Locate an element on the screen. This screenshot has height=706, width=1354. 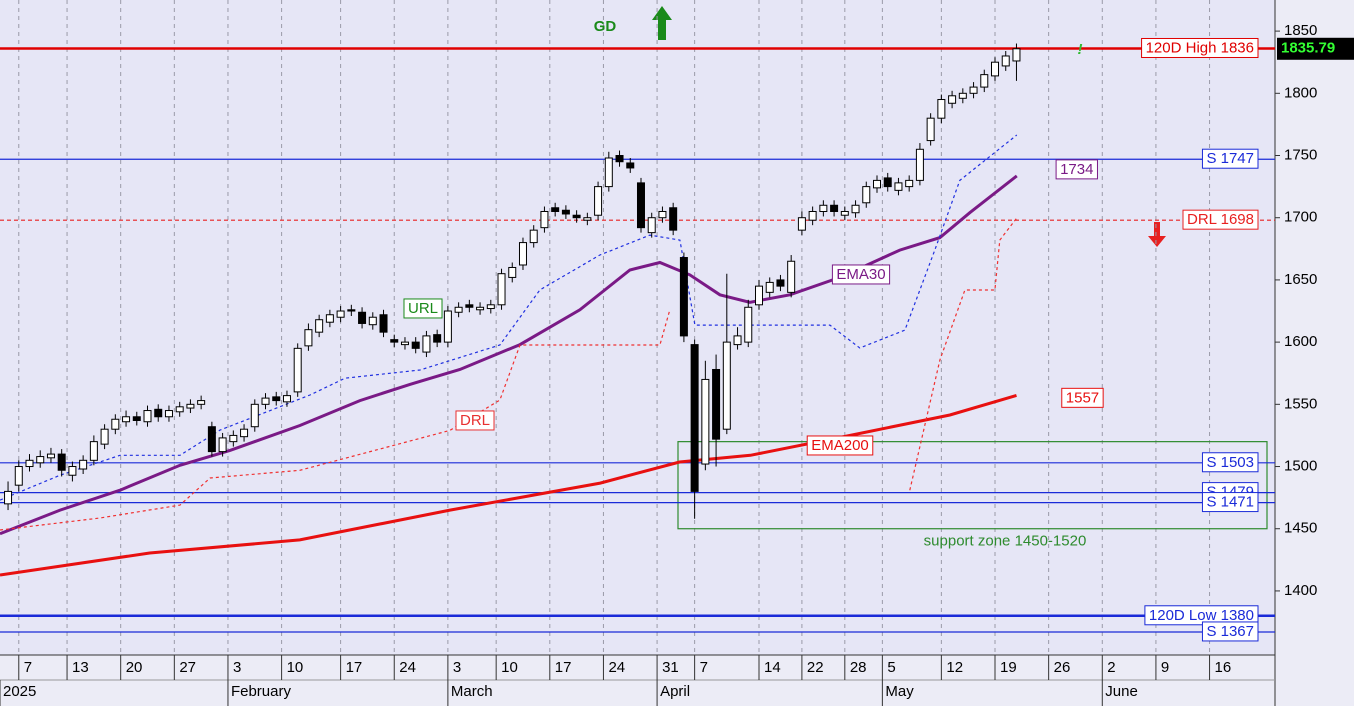
level-label: S 1747 is located at coordinates (1230, 158).